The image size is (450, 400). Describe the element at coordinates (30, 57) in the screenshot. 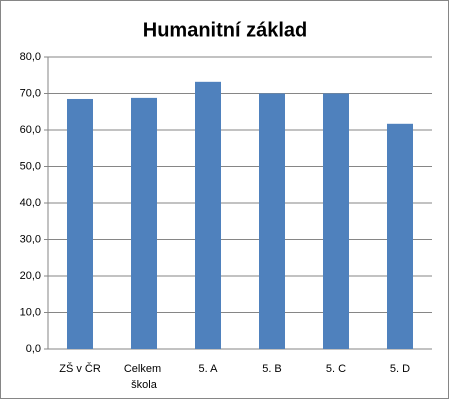

I see `y-tick-label: 80,0` at that location.